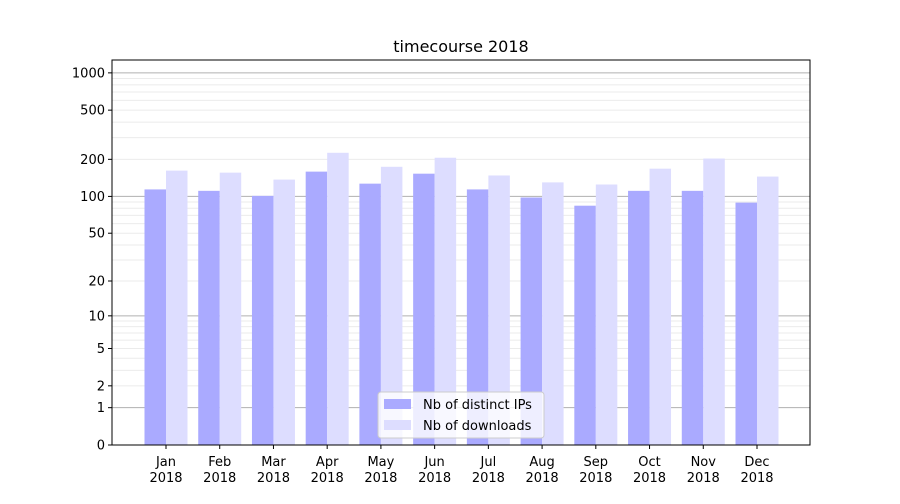 Image resolution: width=900 pixels, height=504 pixels. I want to click on x-tick-label: May, so click(380, 462).